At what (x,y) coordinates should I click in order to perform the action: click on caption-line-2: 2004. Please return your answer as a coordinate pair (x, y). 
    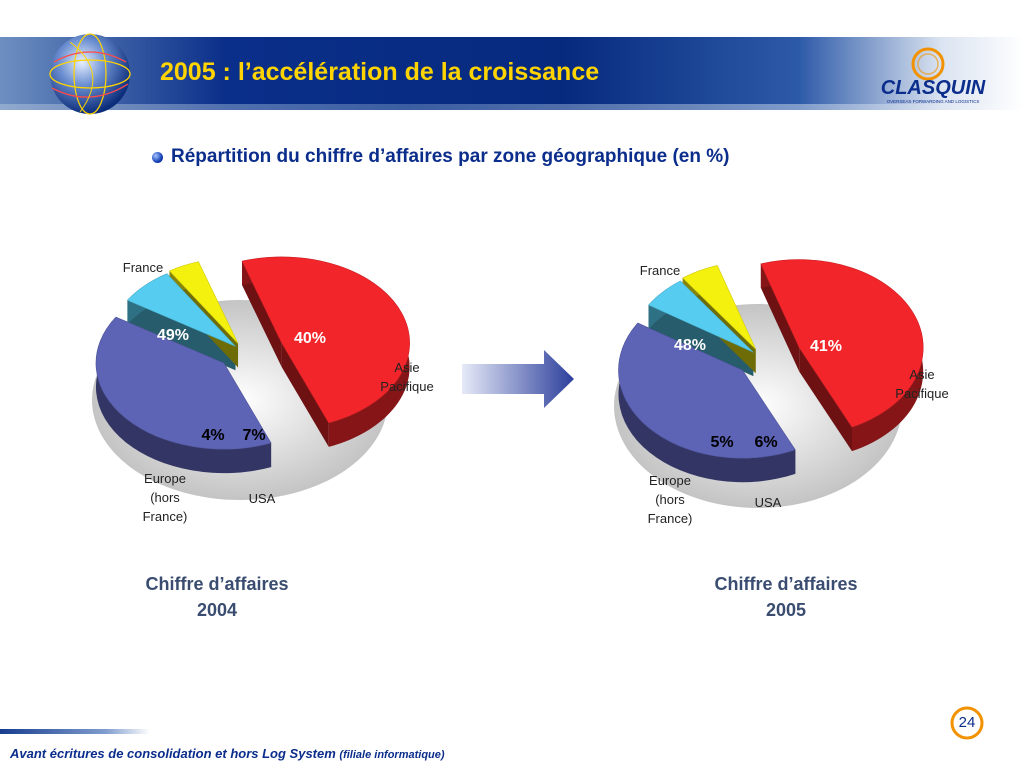
    Looking at the image, I should click on (217, 610).